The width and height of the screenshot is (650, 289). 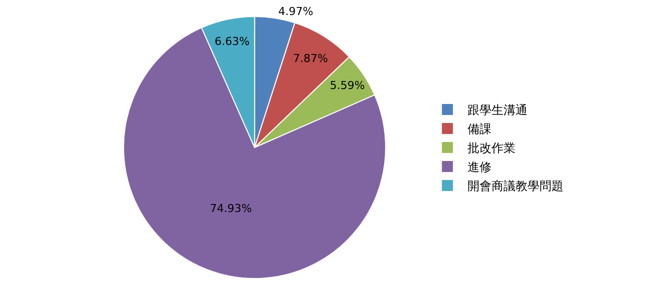 I want to click on legend-label: 備課, so click(x=479, y=129).